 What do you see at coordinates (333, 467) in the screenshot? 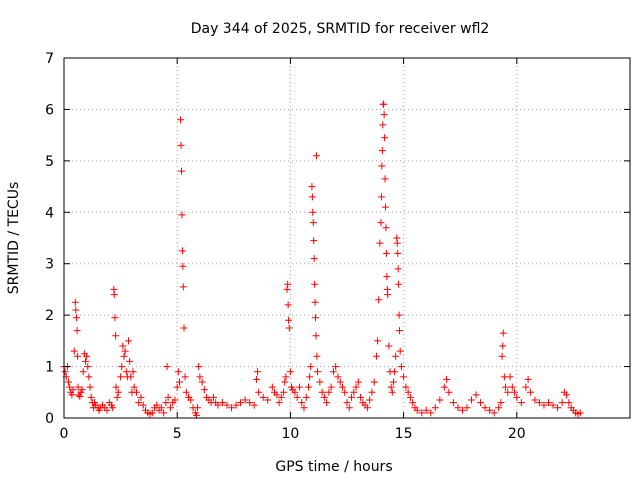
I see `x-axis-label: GPS time / hours` at bounding box center [333, 467].